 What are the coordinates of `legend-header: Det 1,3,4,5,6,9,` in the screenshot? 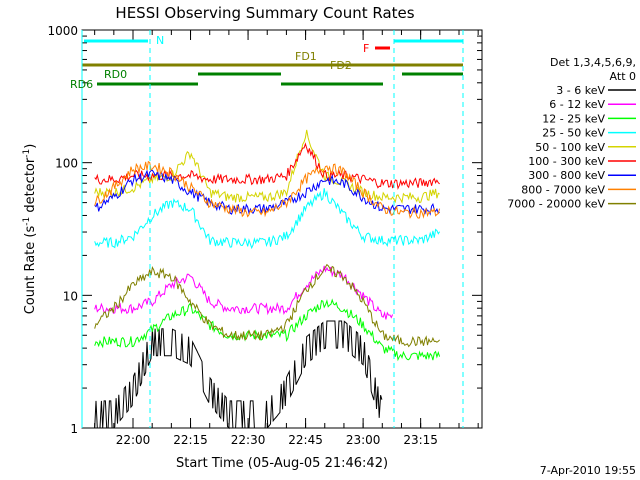 It's located at (593, 62).